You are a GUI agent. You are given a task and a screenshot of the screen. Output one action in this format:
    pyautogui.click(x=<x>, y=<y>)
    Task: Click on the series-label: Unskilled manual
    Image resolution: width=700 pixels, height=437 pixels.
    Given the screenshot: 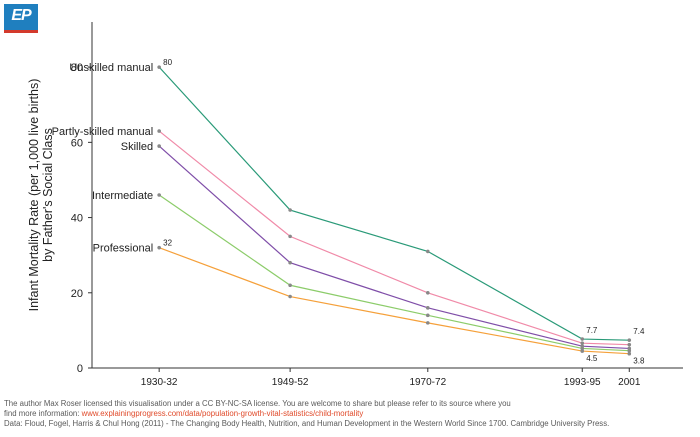 What is the action you would take?
    pyautogui.click(x=111, y=68)
    